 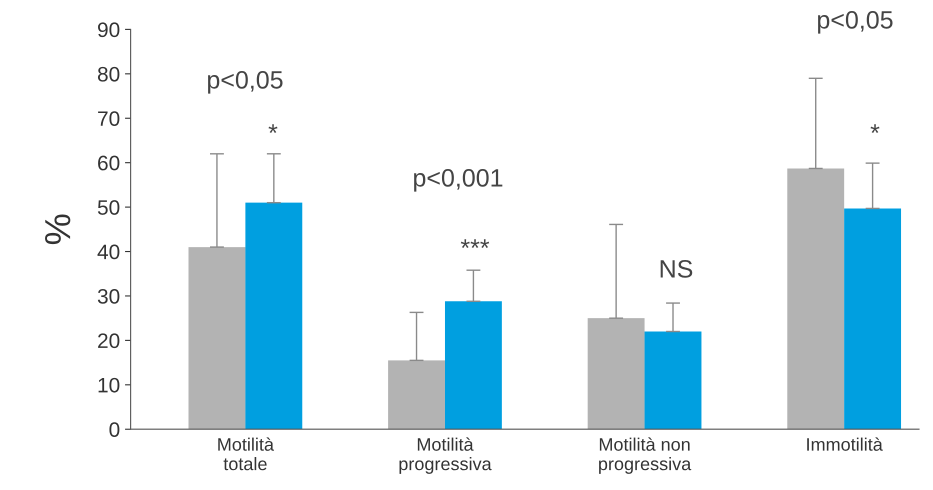 What do you see at coordinates (109, 118) in the screenshot?
I see `y-tick-label: 70` at bounding box center [109, 118].